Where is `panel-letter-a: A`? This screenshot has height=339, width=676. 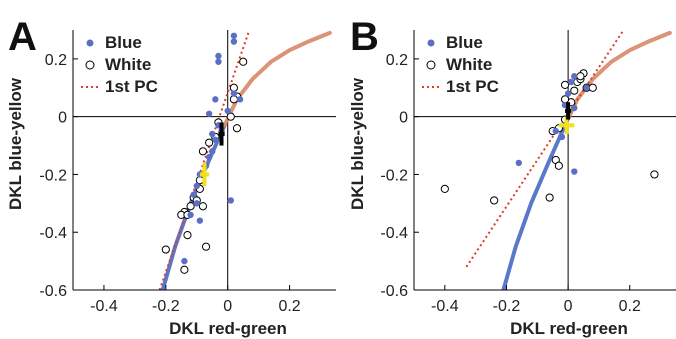
panel-letter-a: A is located at coordinates (22, 37).